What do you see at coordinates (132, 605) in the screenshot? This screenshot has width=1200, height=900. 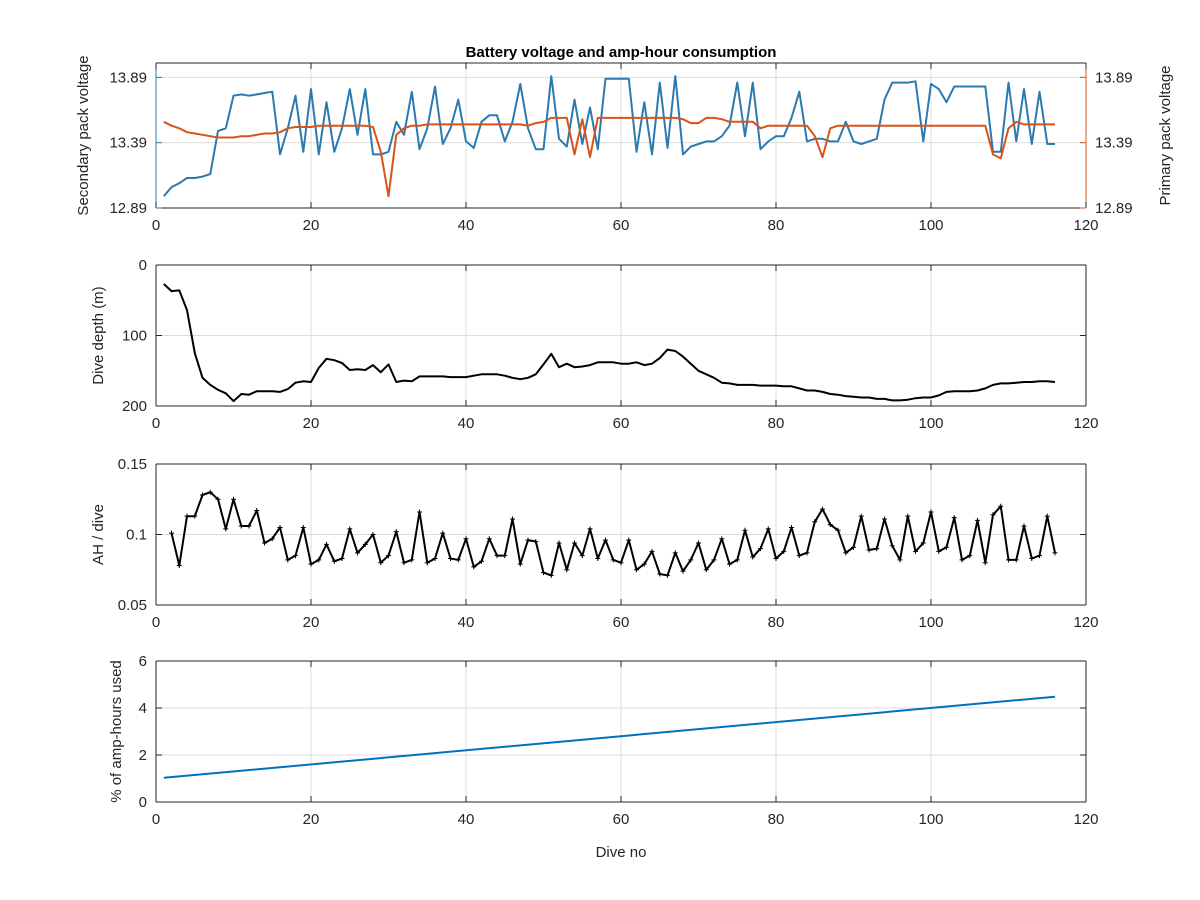 I see `y-tick-label: 0.05` at bounding box center [132, 605].